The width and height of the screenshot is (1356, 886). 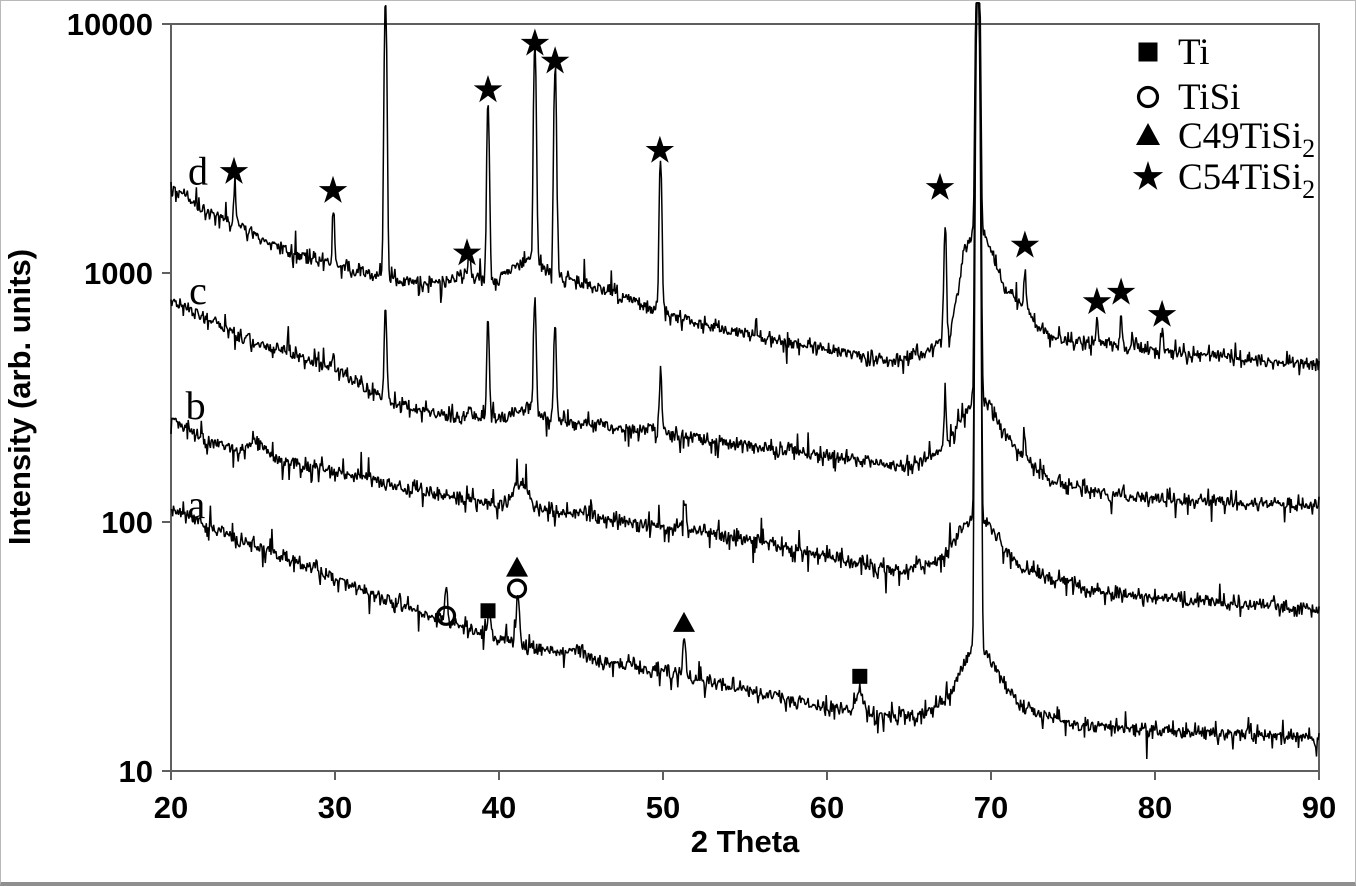 I want to click on x-tick-label: 50, so click(x=663, y=807).